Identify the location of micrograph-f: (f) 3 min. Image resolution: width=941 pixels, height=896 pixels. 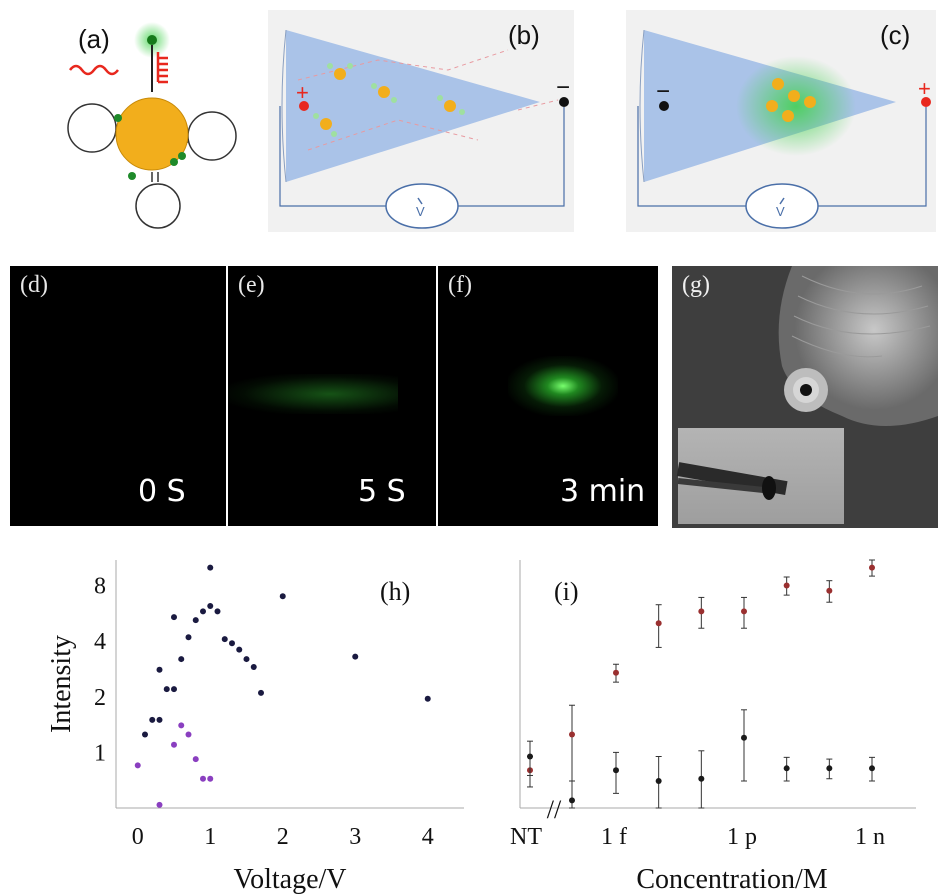
(548, 396).